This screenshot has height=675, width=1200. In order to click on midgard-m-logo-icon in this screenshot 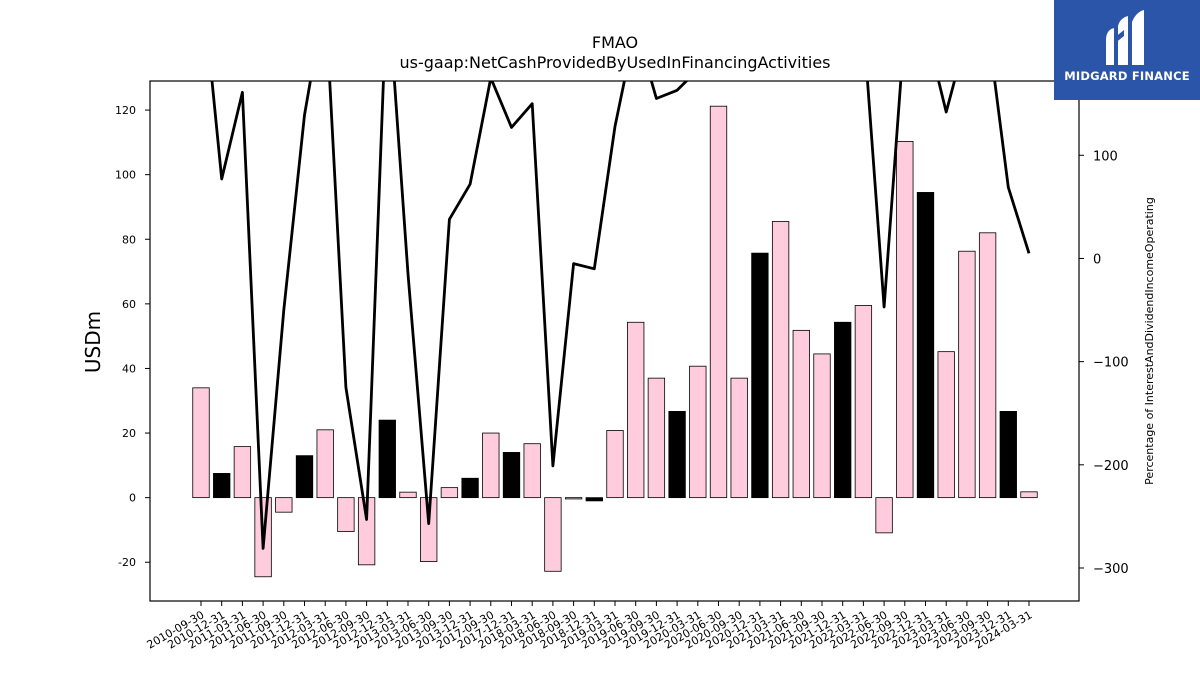, I will do `click(1125, 37)`.